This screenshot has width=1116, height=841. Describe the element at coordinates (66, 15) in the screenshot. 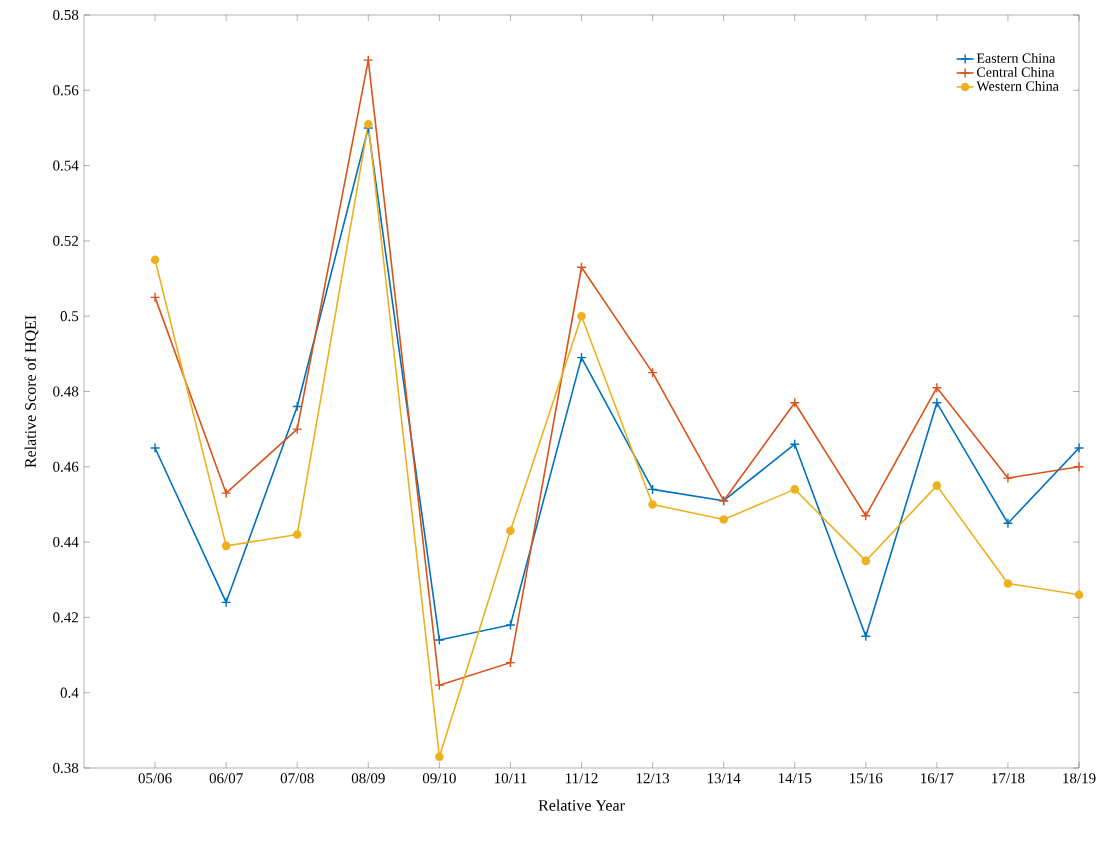

I see `y-tick-label: 0.58` at that location.